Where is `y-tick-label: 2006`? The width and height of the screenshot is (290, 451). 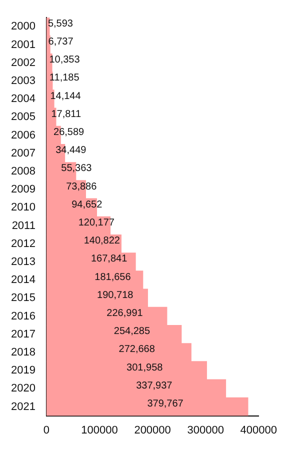 y-tick-label: 2006 is located at coordinates (23, 135).